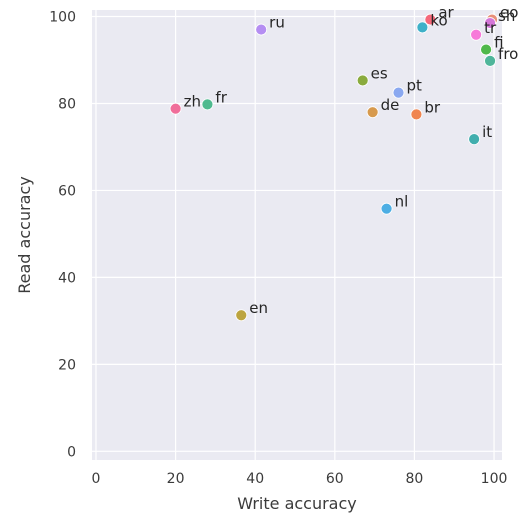  I want to click on point-label-ko: ko, so click(438, 20).